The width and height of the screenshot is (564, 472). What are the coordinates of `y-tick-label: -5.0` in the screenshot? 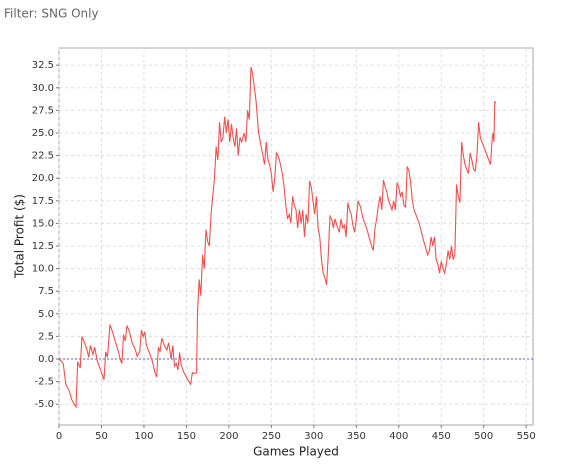 It's located at (44, 404).